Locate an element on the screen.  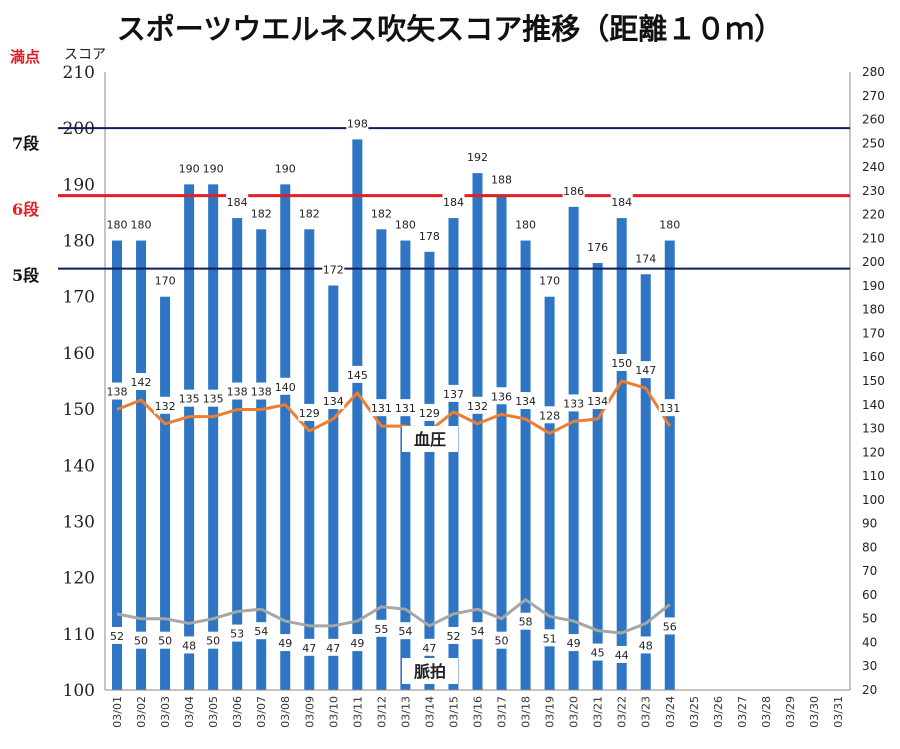
x-tick-label: 03/14 is located at coordinates (429, 712).